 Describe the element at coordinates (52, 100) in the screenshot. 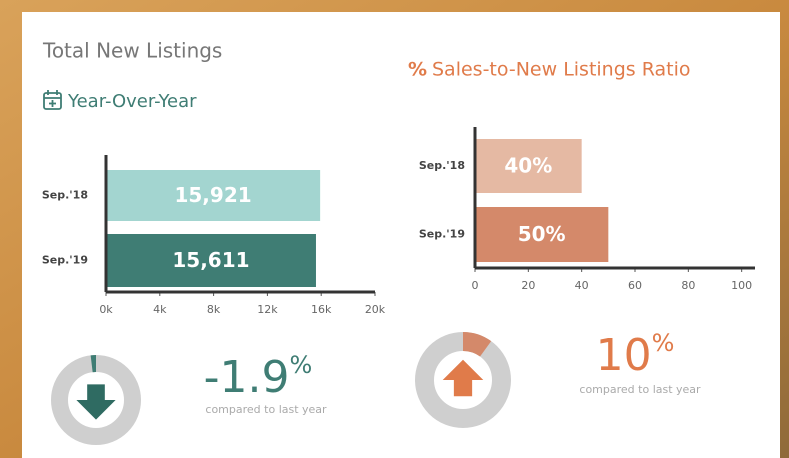

I see `calendar-icon` at that location.